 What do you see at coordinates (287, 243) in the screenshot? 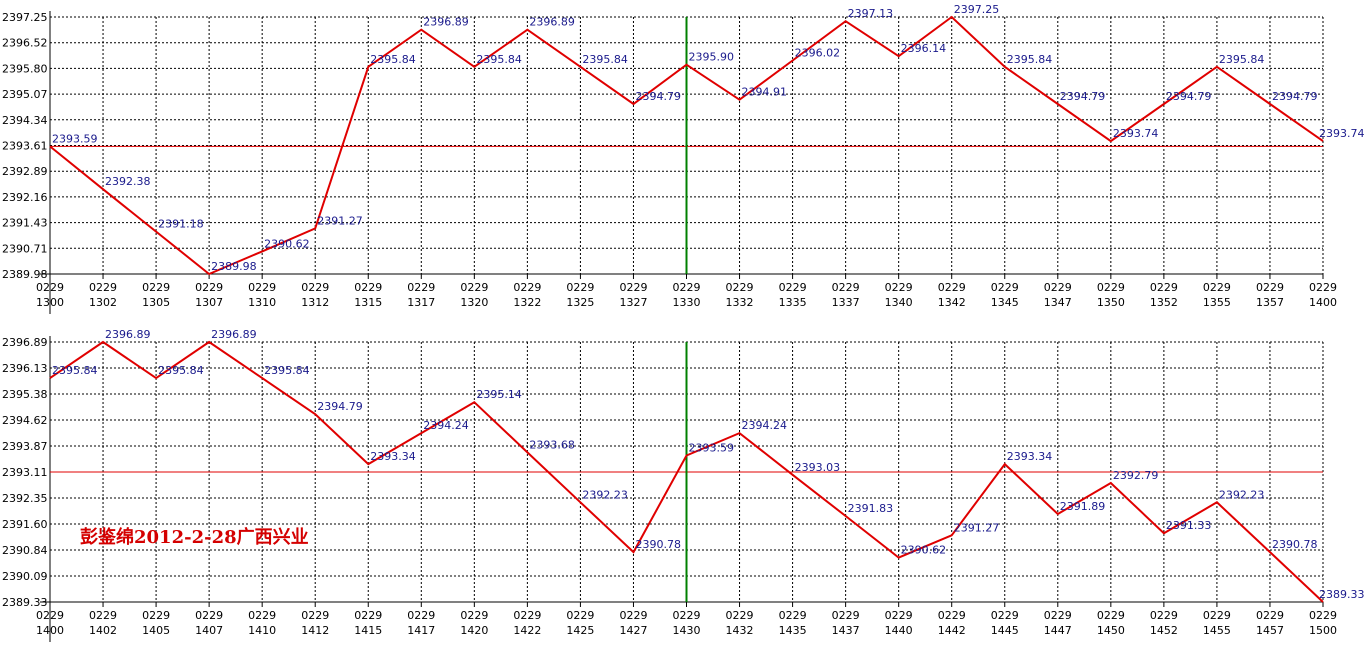
I see `data-point-label: 2390.62` at bounding box center [287, 243].